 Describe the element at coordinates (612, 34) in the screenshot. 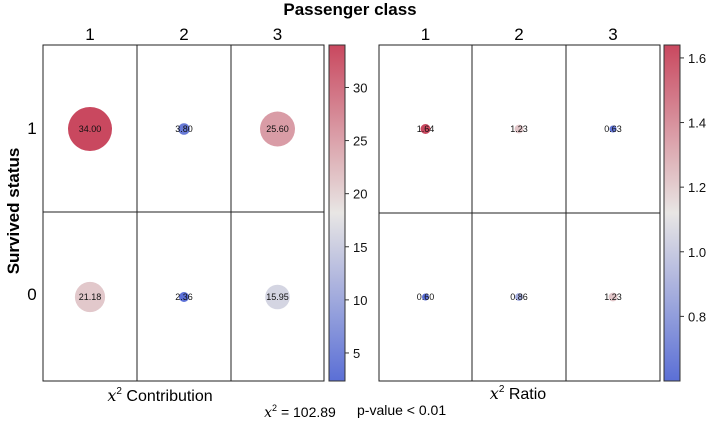

I see `ratio-col-label-3: 3` at that location.